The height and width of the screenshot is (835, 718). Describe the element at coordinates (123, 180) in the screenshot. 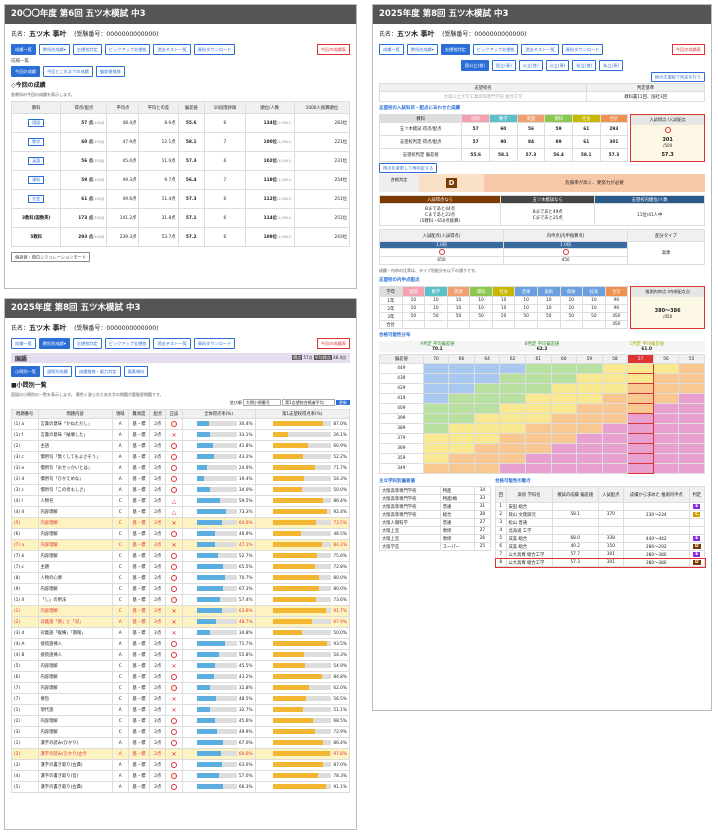

I see `cell: 49.3点` at that location.